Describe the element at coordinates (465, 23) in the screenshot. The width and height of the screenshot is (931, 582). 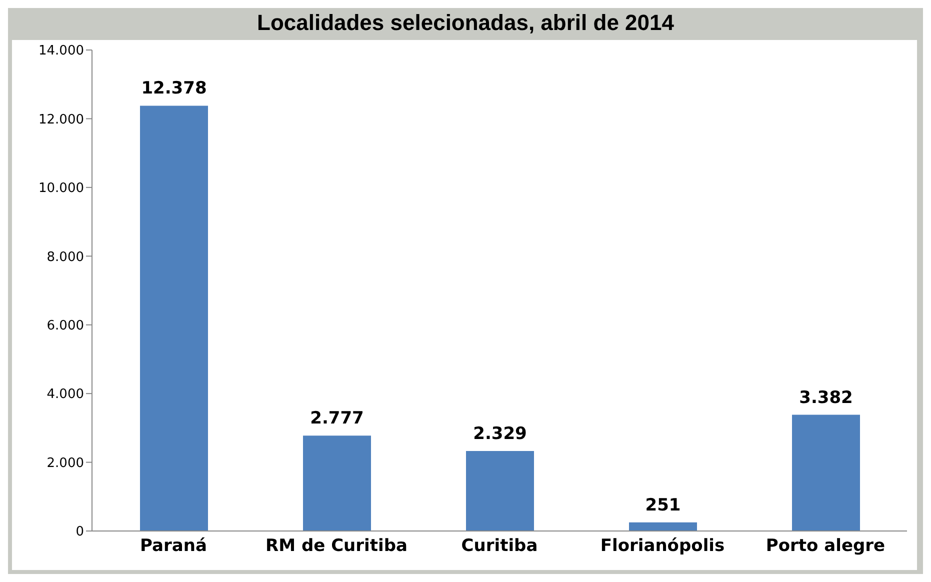
I see `chart-title: Localidades selecionadas, abril de 2014` at that location.